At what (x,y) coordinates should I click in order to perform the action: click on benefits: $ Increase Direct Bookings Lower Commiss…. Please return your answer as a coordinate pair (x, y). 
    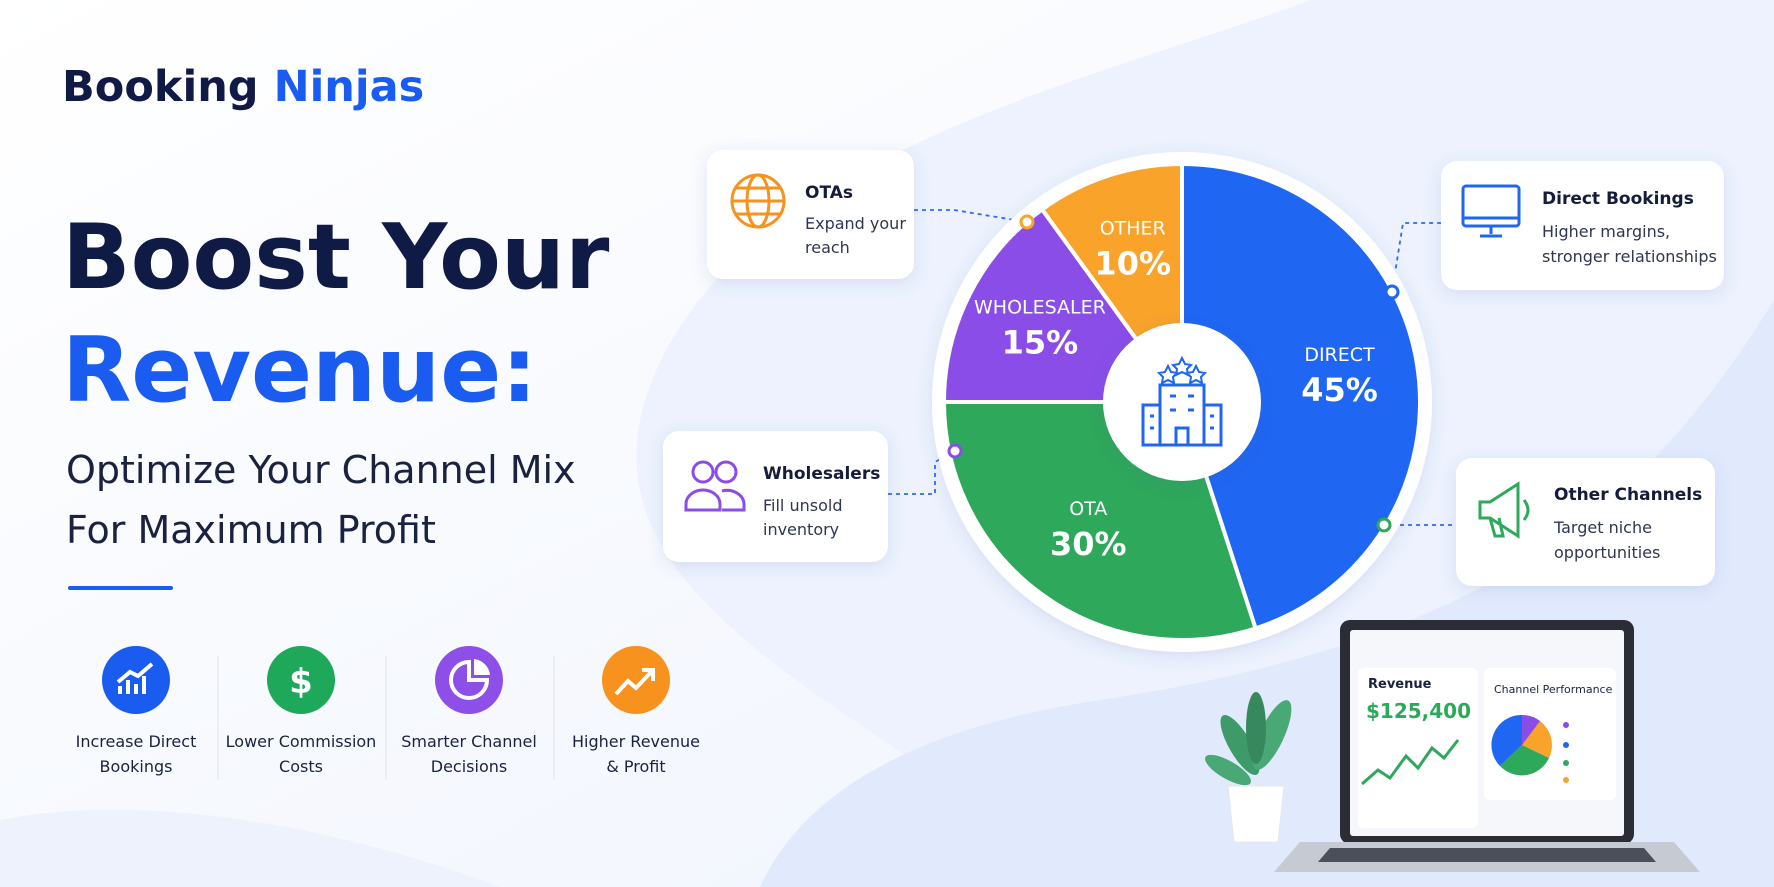
    Looking at the image, I should click on (388, 713).